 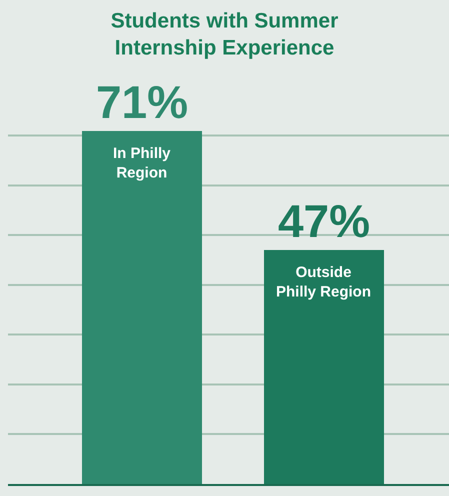 What do you see at coordinates (142, 163) in the screenshot?
I see `x-tick-label: In Philly Region` at bounding box center [142, 163].